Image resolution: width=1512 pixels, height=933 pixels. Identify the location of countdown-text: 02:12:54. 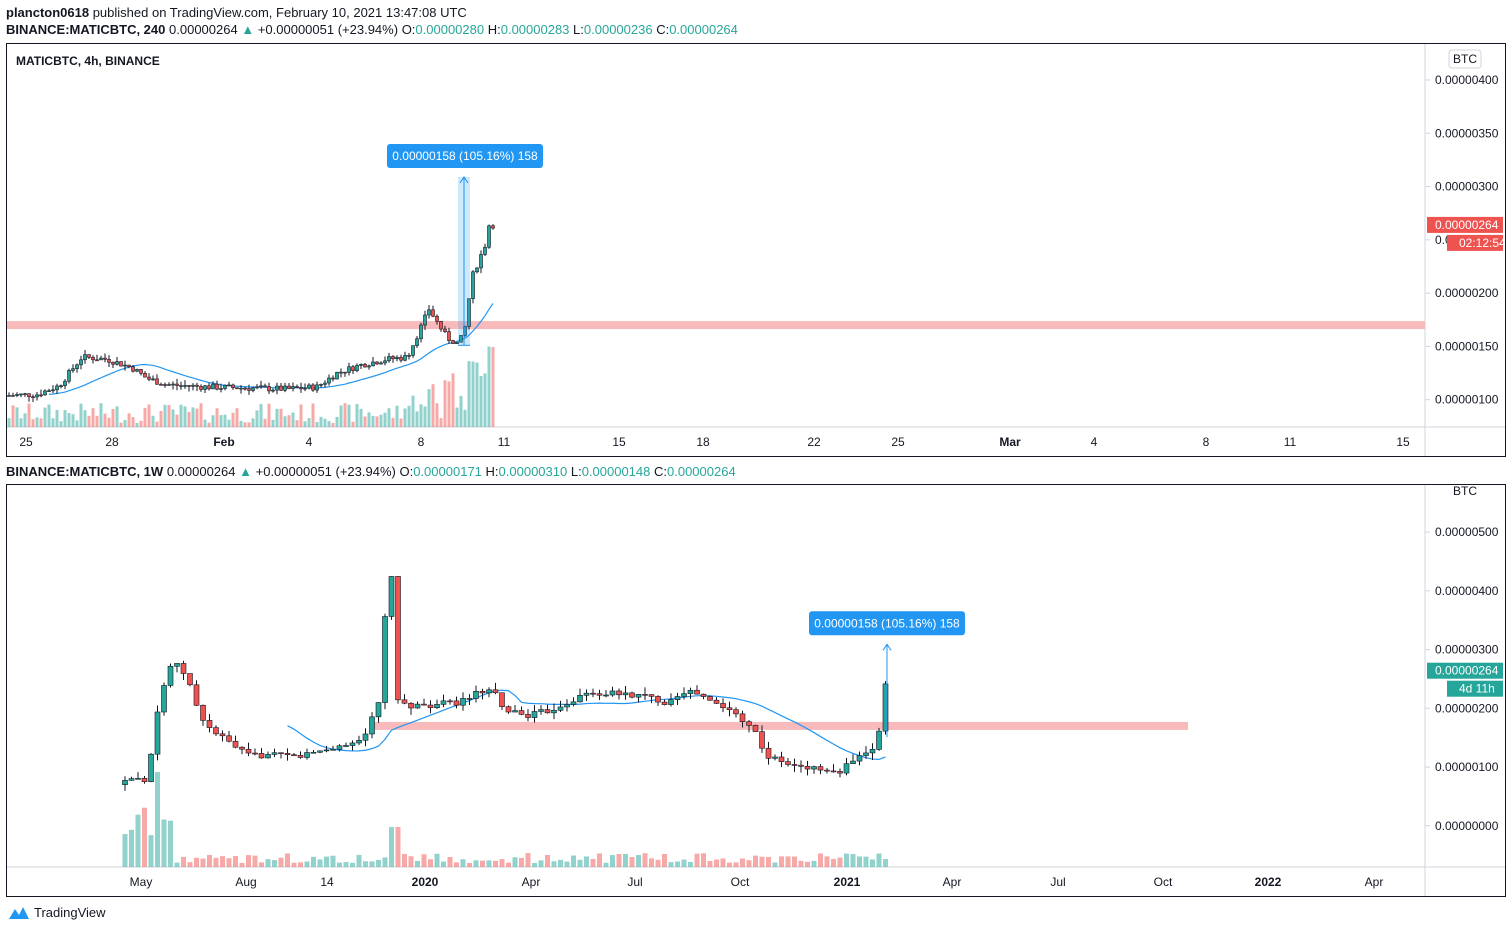
(1482, 243).